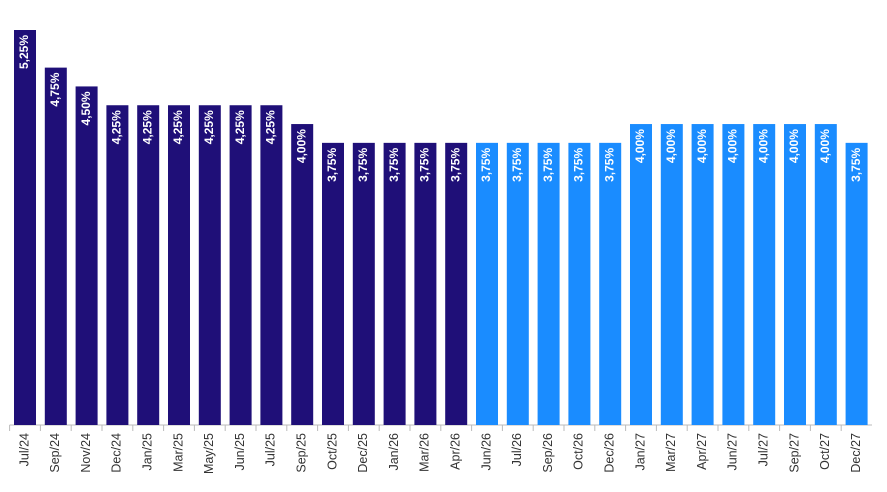 Image resolution: width=887 pixels, height=492 pixels. Describe the element at coordinates (609, 453) in the screenshot. I see `x-tick-label: Dec/26` at that location.